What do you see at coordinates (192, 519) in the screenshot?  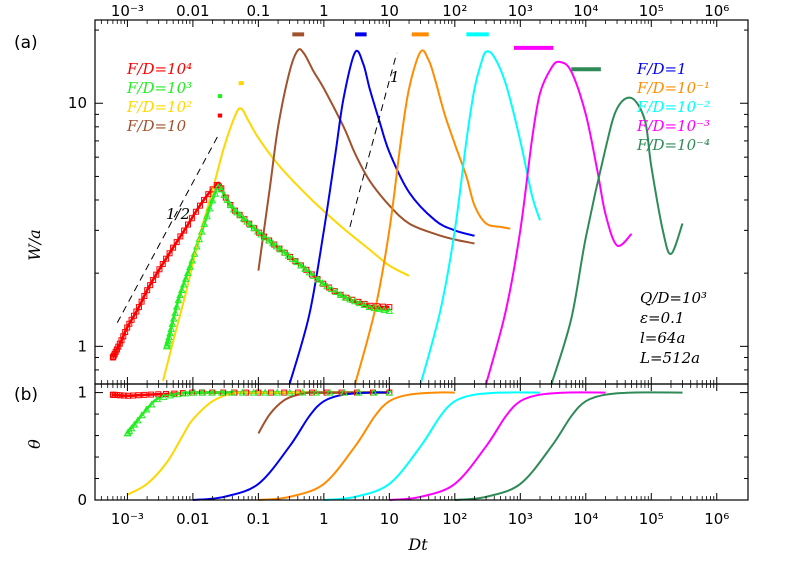 I see `x-tick-label-bottom: 0.01` at bounding box center [192, 519].